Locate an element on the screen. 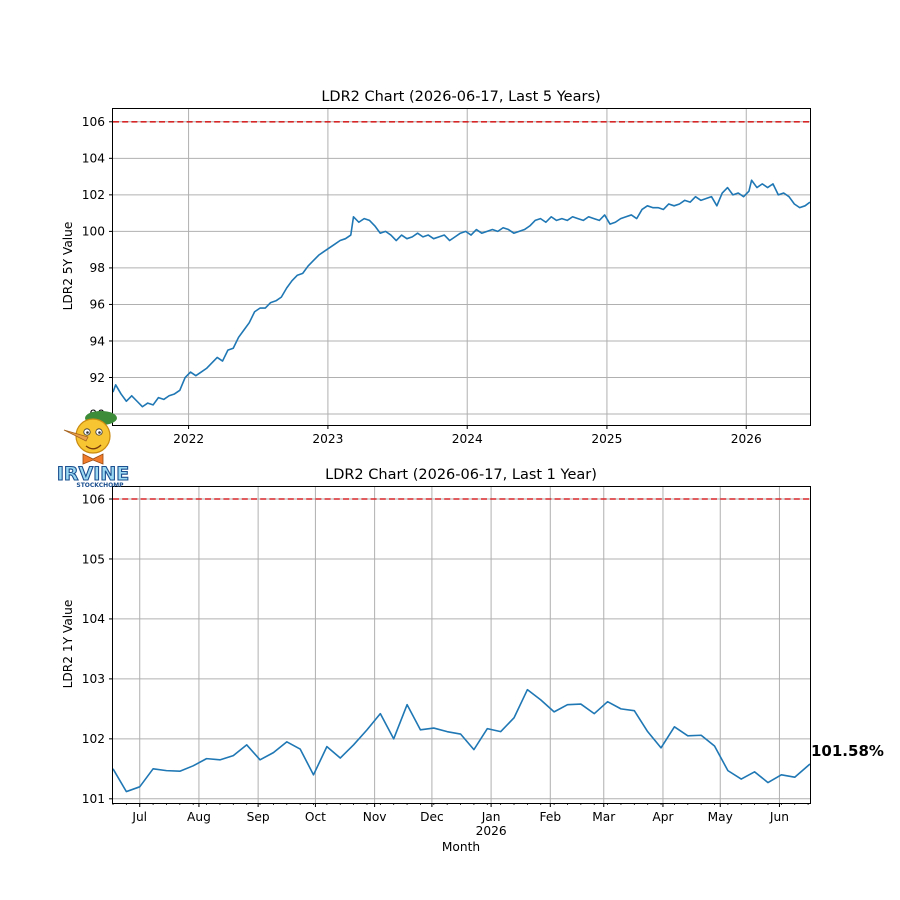  logo-smile-icon is located at coordinates (93, 447).